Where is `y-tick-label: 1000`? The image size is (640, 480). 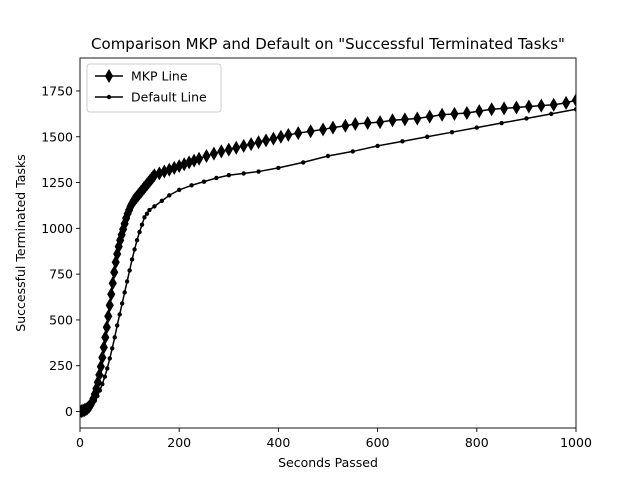
y-tick-label: 1000 is located at coordinates (57, 228).